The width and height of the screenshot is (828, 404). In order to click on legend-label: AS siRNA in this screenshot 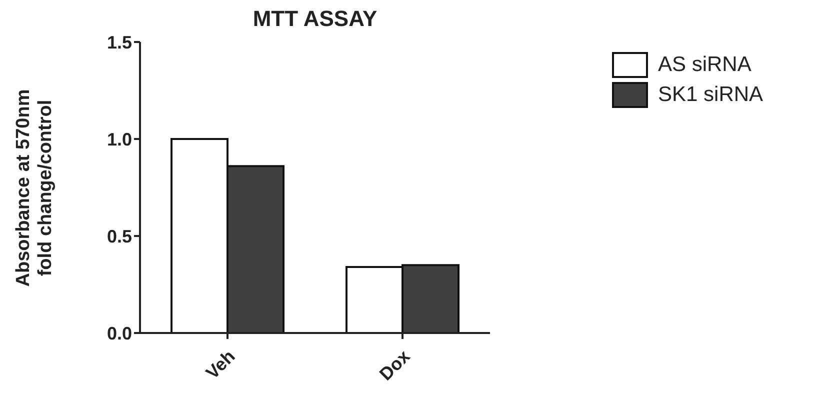, I will do `click(705, 65)`.